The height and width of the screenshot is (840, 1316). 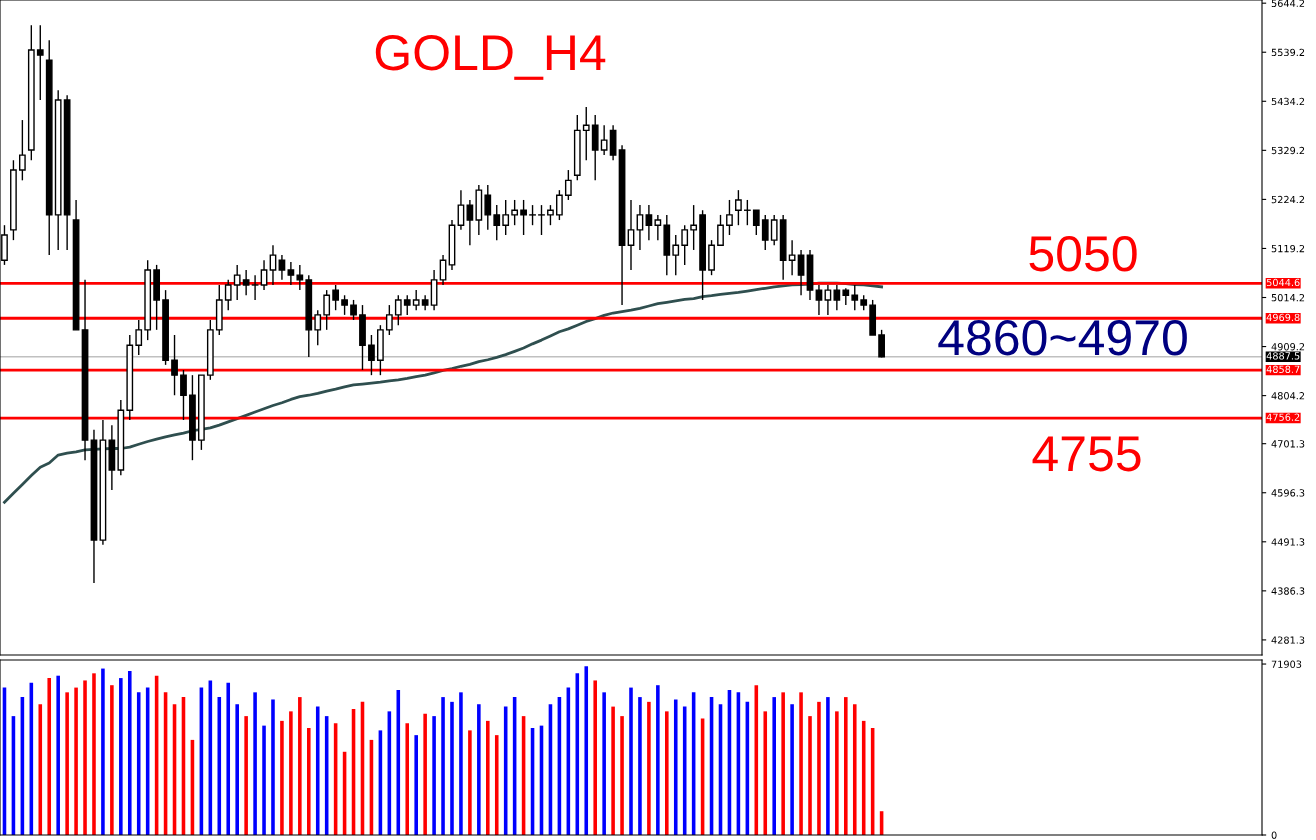 I want to click on y-tick-label: 4804.2, so click(x=1288, y=396).